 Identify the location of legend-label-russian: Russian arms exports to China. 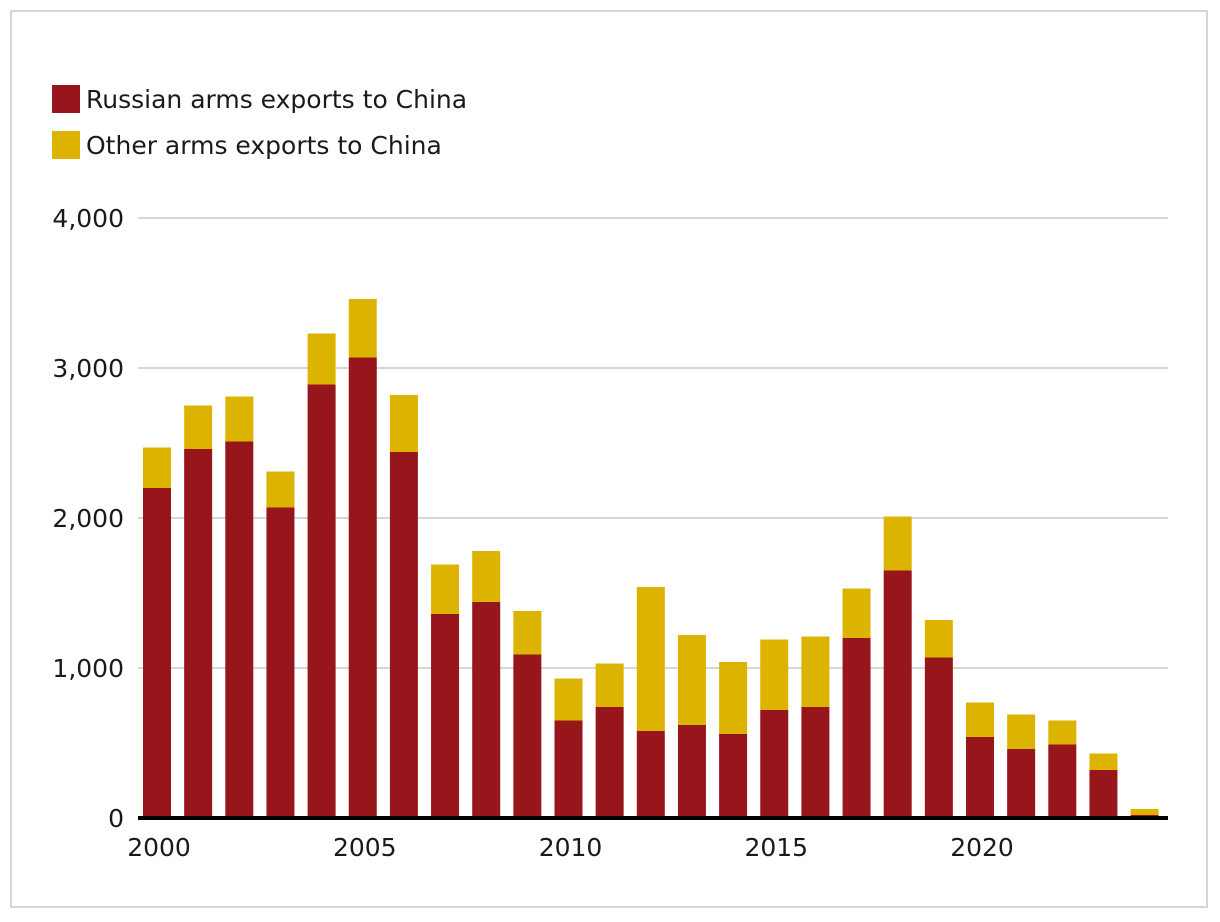
(277, 99).